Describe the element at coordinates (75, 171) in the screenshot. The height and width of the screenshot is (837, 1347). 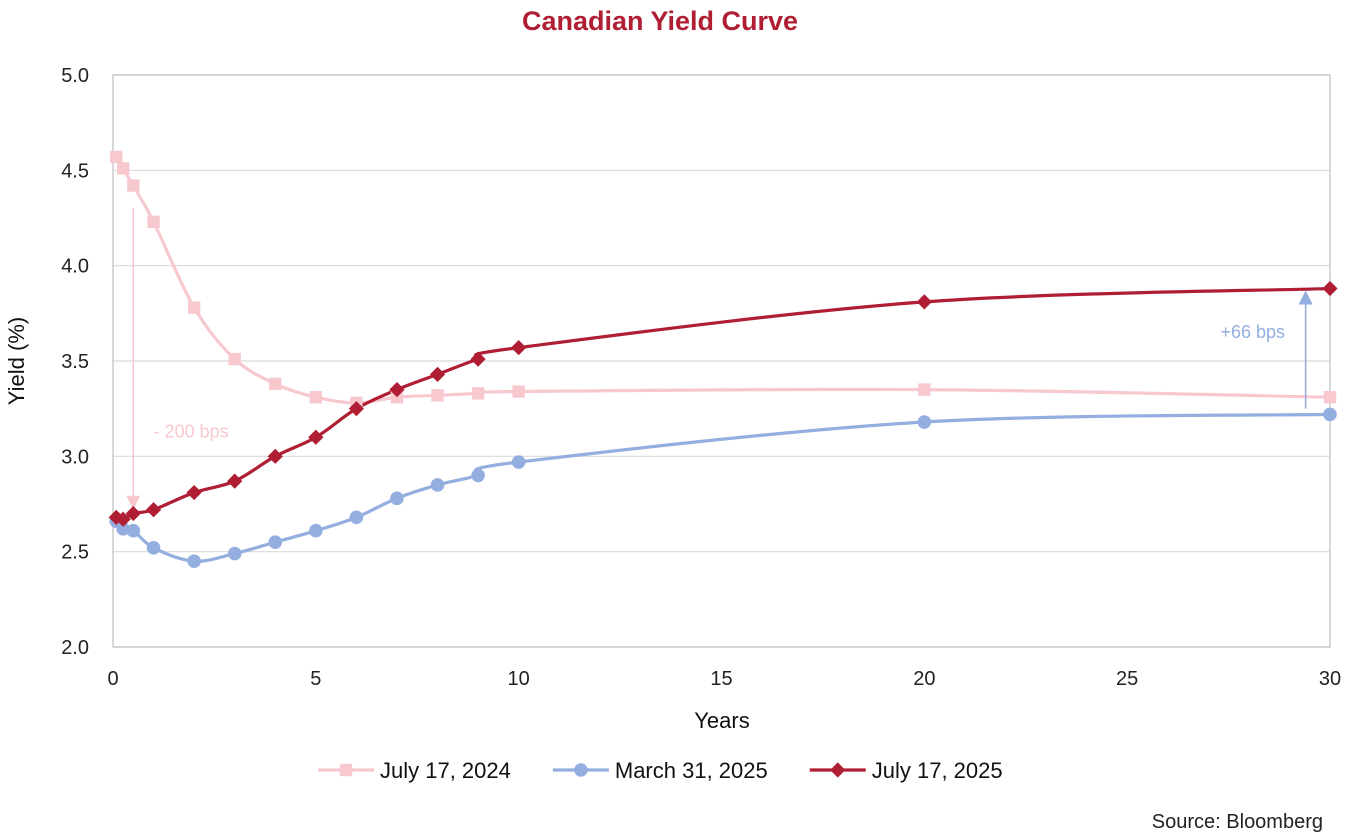
I see `y-tick-label: 4.5` at that location.